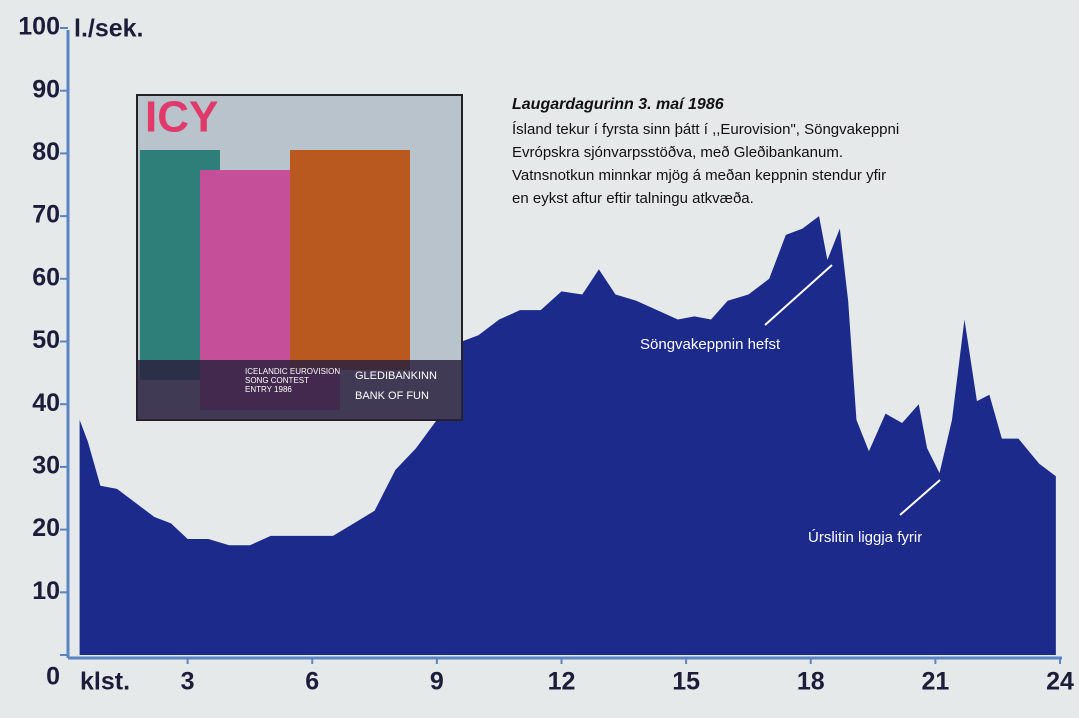 The image size is (1079, 718). I want to click on y-tick-label: 70, so click(46, 215).